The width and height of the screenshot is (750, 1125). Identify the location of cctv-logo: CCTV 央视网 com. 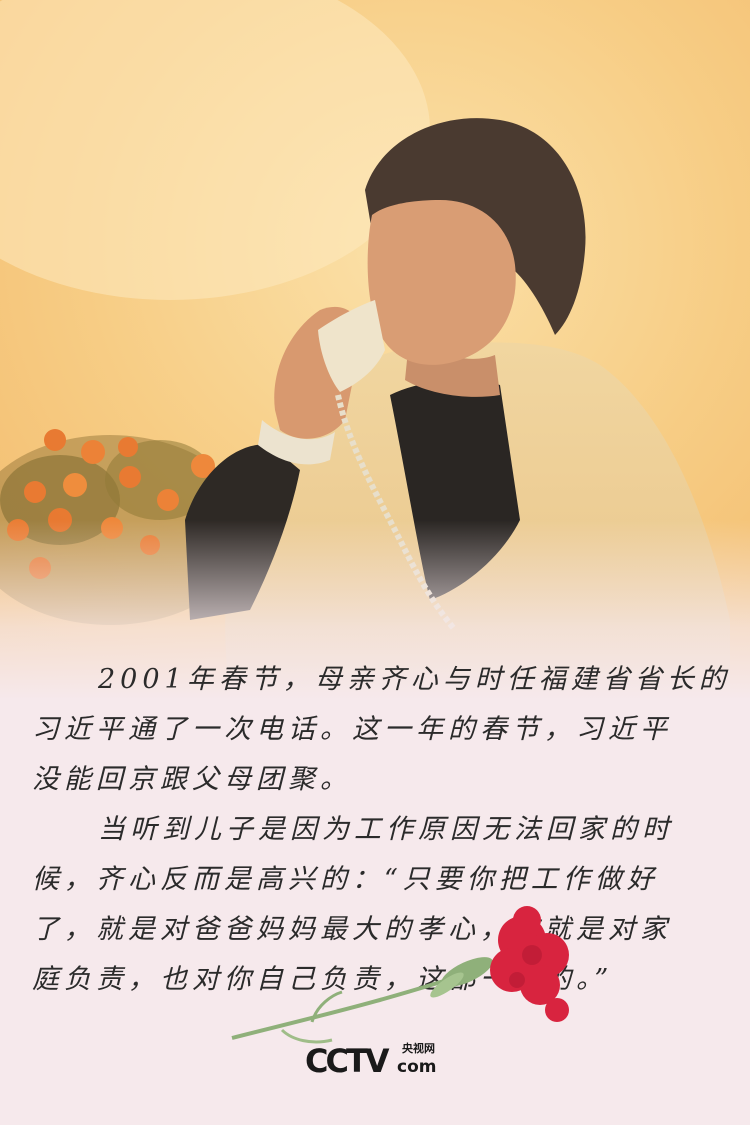
(380, 1062).